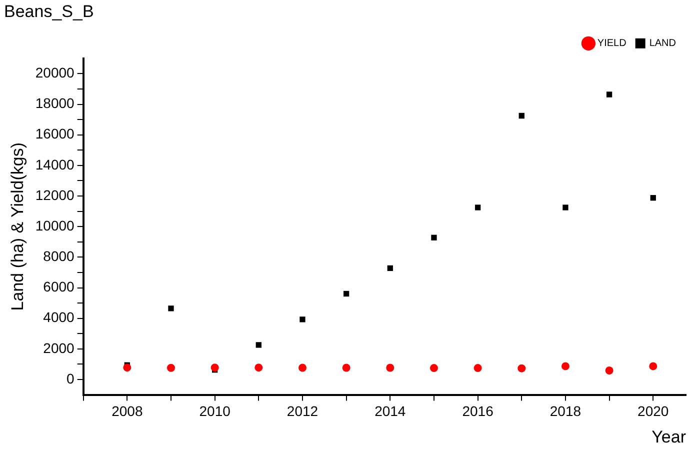 The width and height of the screenshot is (698, 456). Describe the element at coordinates (55, 194) in the screenshot. I see `y-tick-label: 12000` at that location.